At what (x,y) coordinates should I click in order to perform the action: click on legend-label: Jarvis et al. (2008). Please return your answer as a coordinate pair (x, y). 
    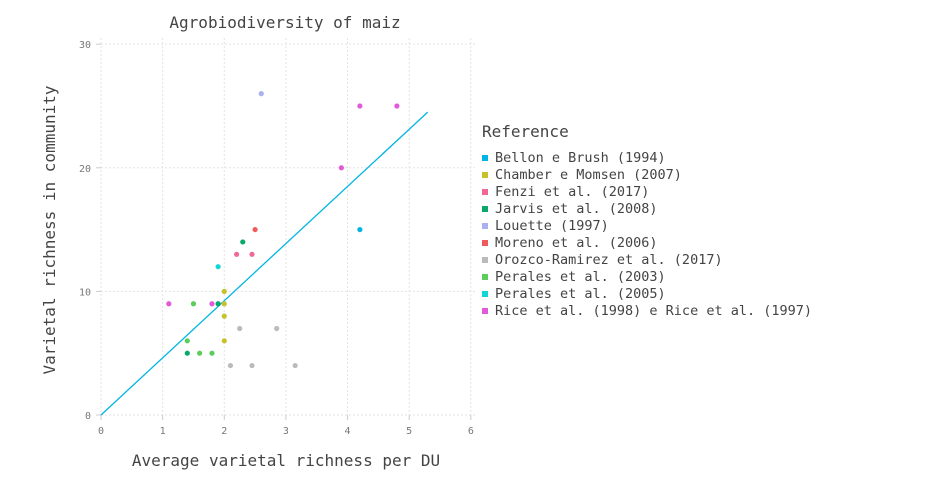
    Looking at the image, I should click on (576, 208).